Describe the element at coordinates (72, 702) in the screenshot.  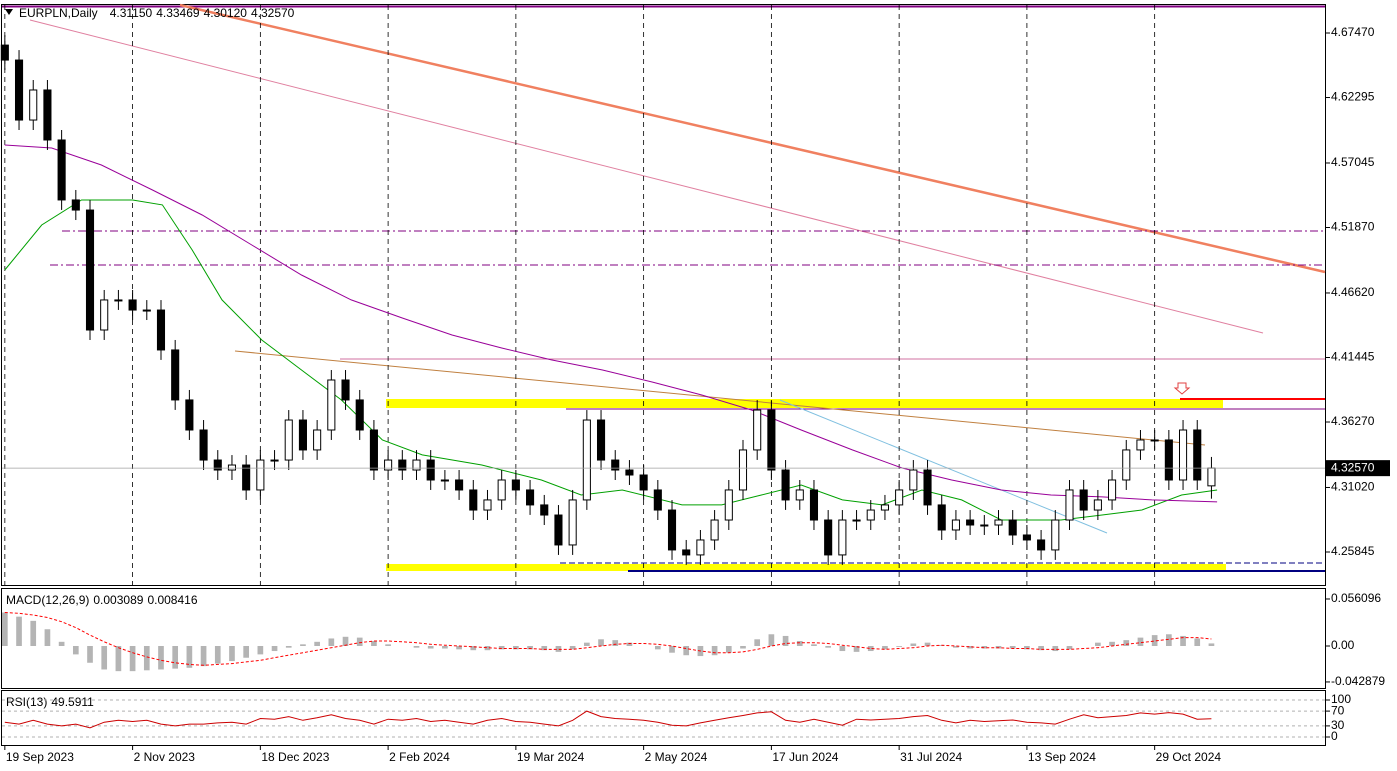
I see `rsi-value: 49.5911` at that location.